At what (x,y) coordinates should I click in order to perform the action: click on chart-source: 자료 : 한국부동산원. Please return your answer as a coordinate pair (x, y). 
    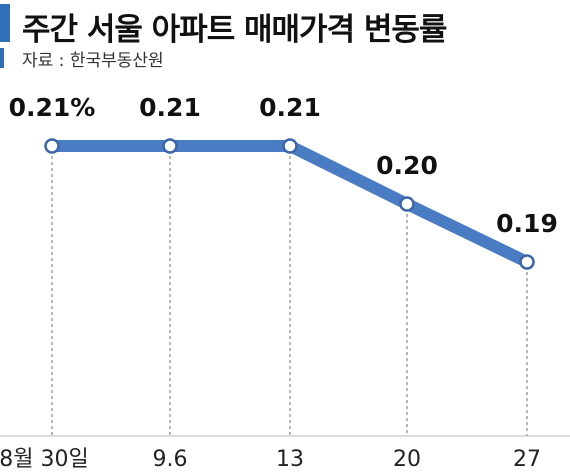
    Looking at the image, I should click on (93, 61).